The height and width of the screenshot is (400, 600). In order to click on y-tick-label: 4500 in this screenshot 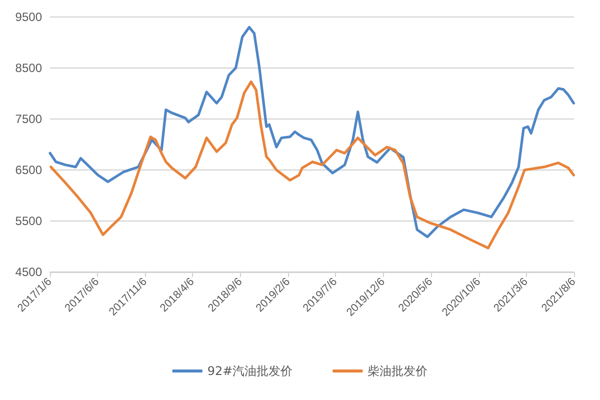, I will do `click(28, 272)`.